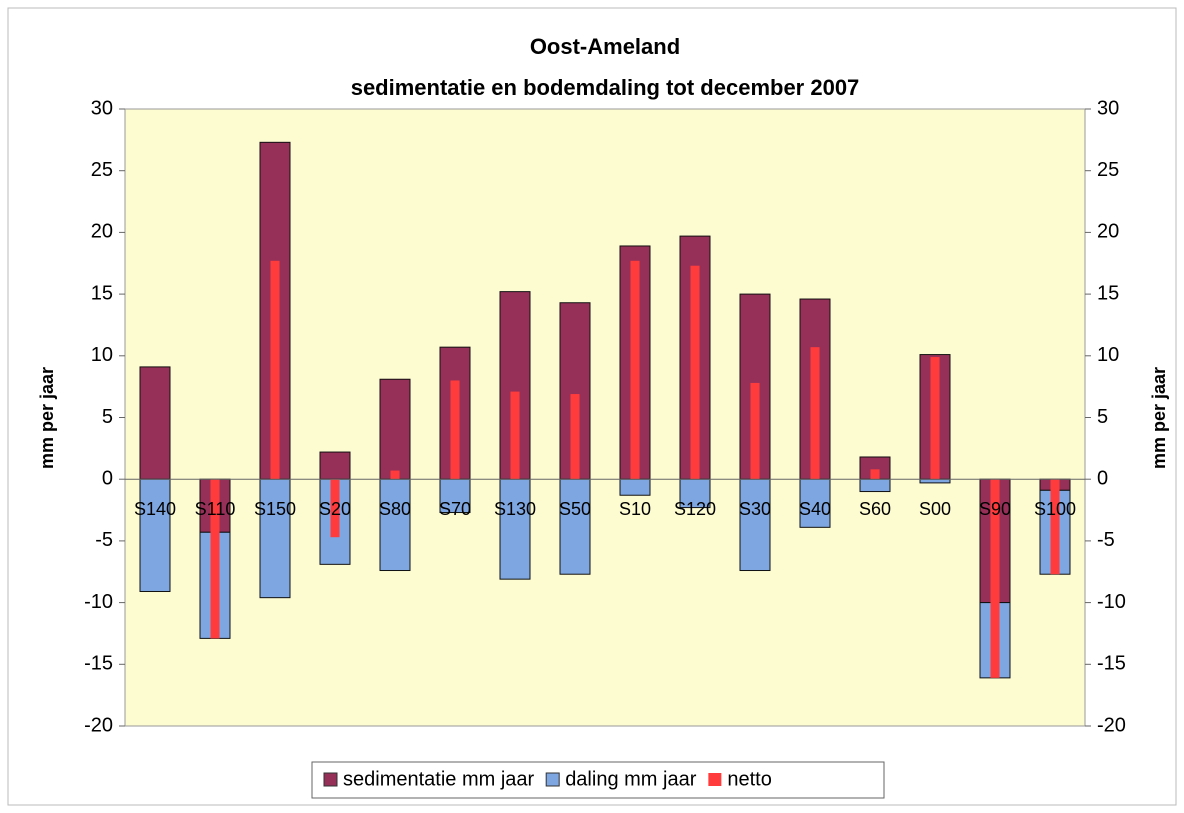 This screenshot has width=1184, height=813. What do you see at coordinates (98, 664) in the screenshot?
I see `y-tick-label: -15` at bounding box center [98, 664].